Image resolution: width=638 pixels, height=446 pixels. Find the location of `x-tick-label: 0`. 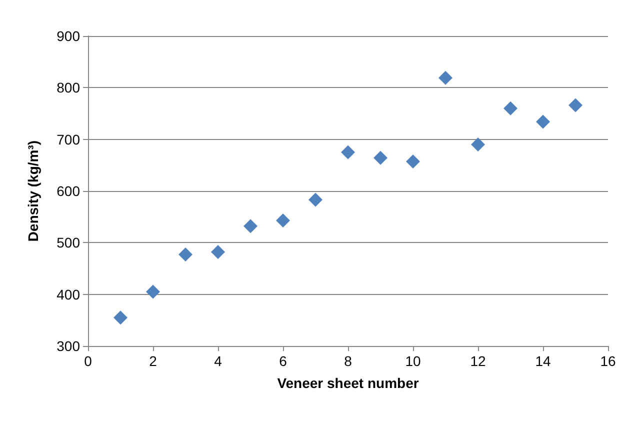

x-tick-label: 0 is located at coordinates (88, 361).